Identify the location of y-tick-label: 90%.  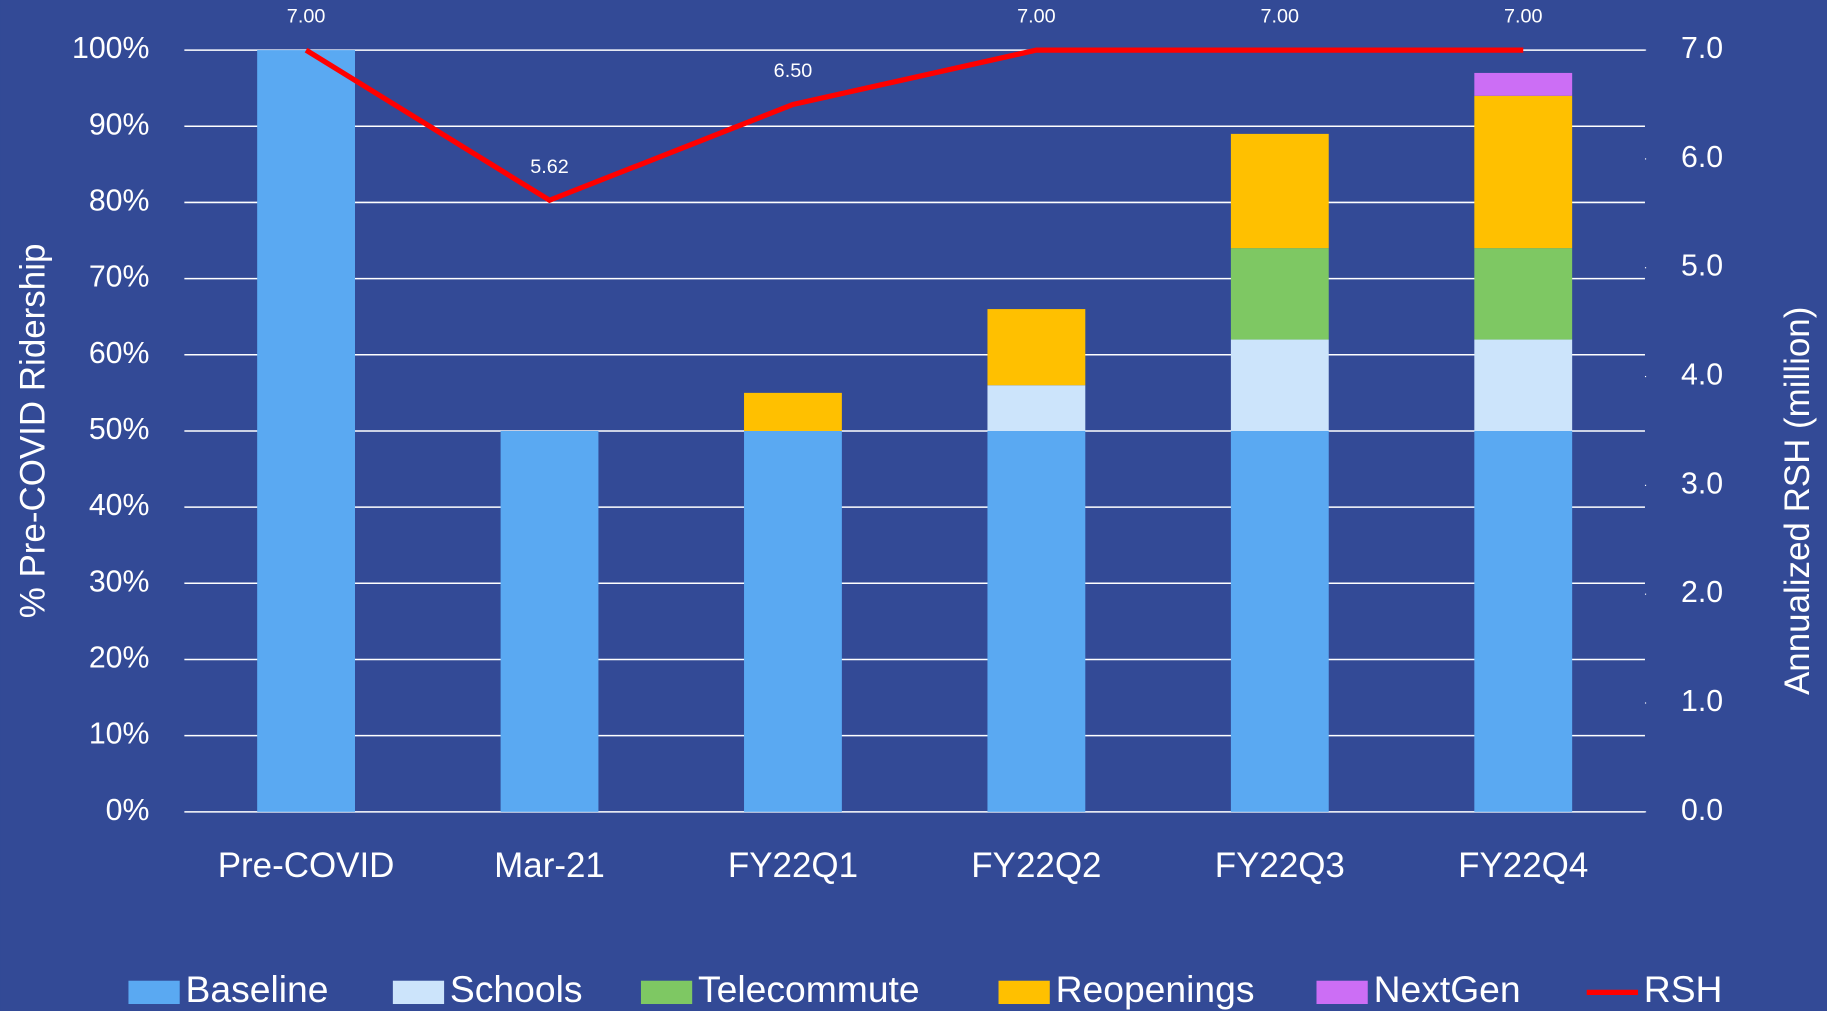
(119, 124).